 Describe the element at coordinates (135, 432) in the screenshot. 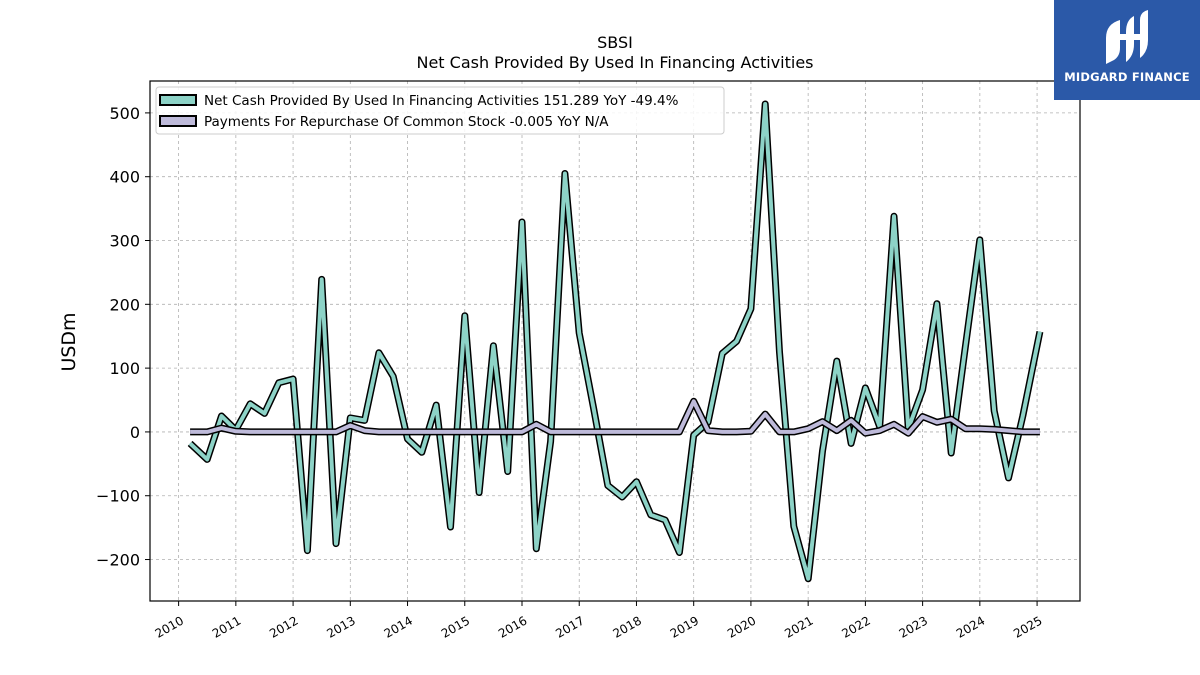

I see `y-tick-label: 0` at that location.